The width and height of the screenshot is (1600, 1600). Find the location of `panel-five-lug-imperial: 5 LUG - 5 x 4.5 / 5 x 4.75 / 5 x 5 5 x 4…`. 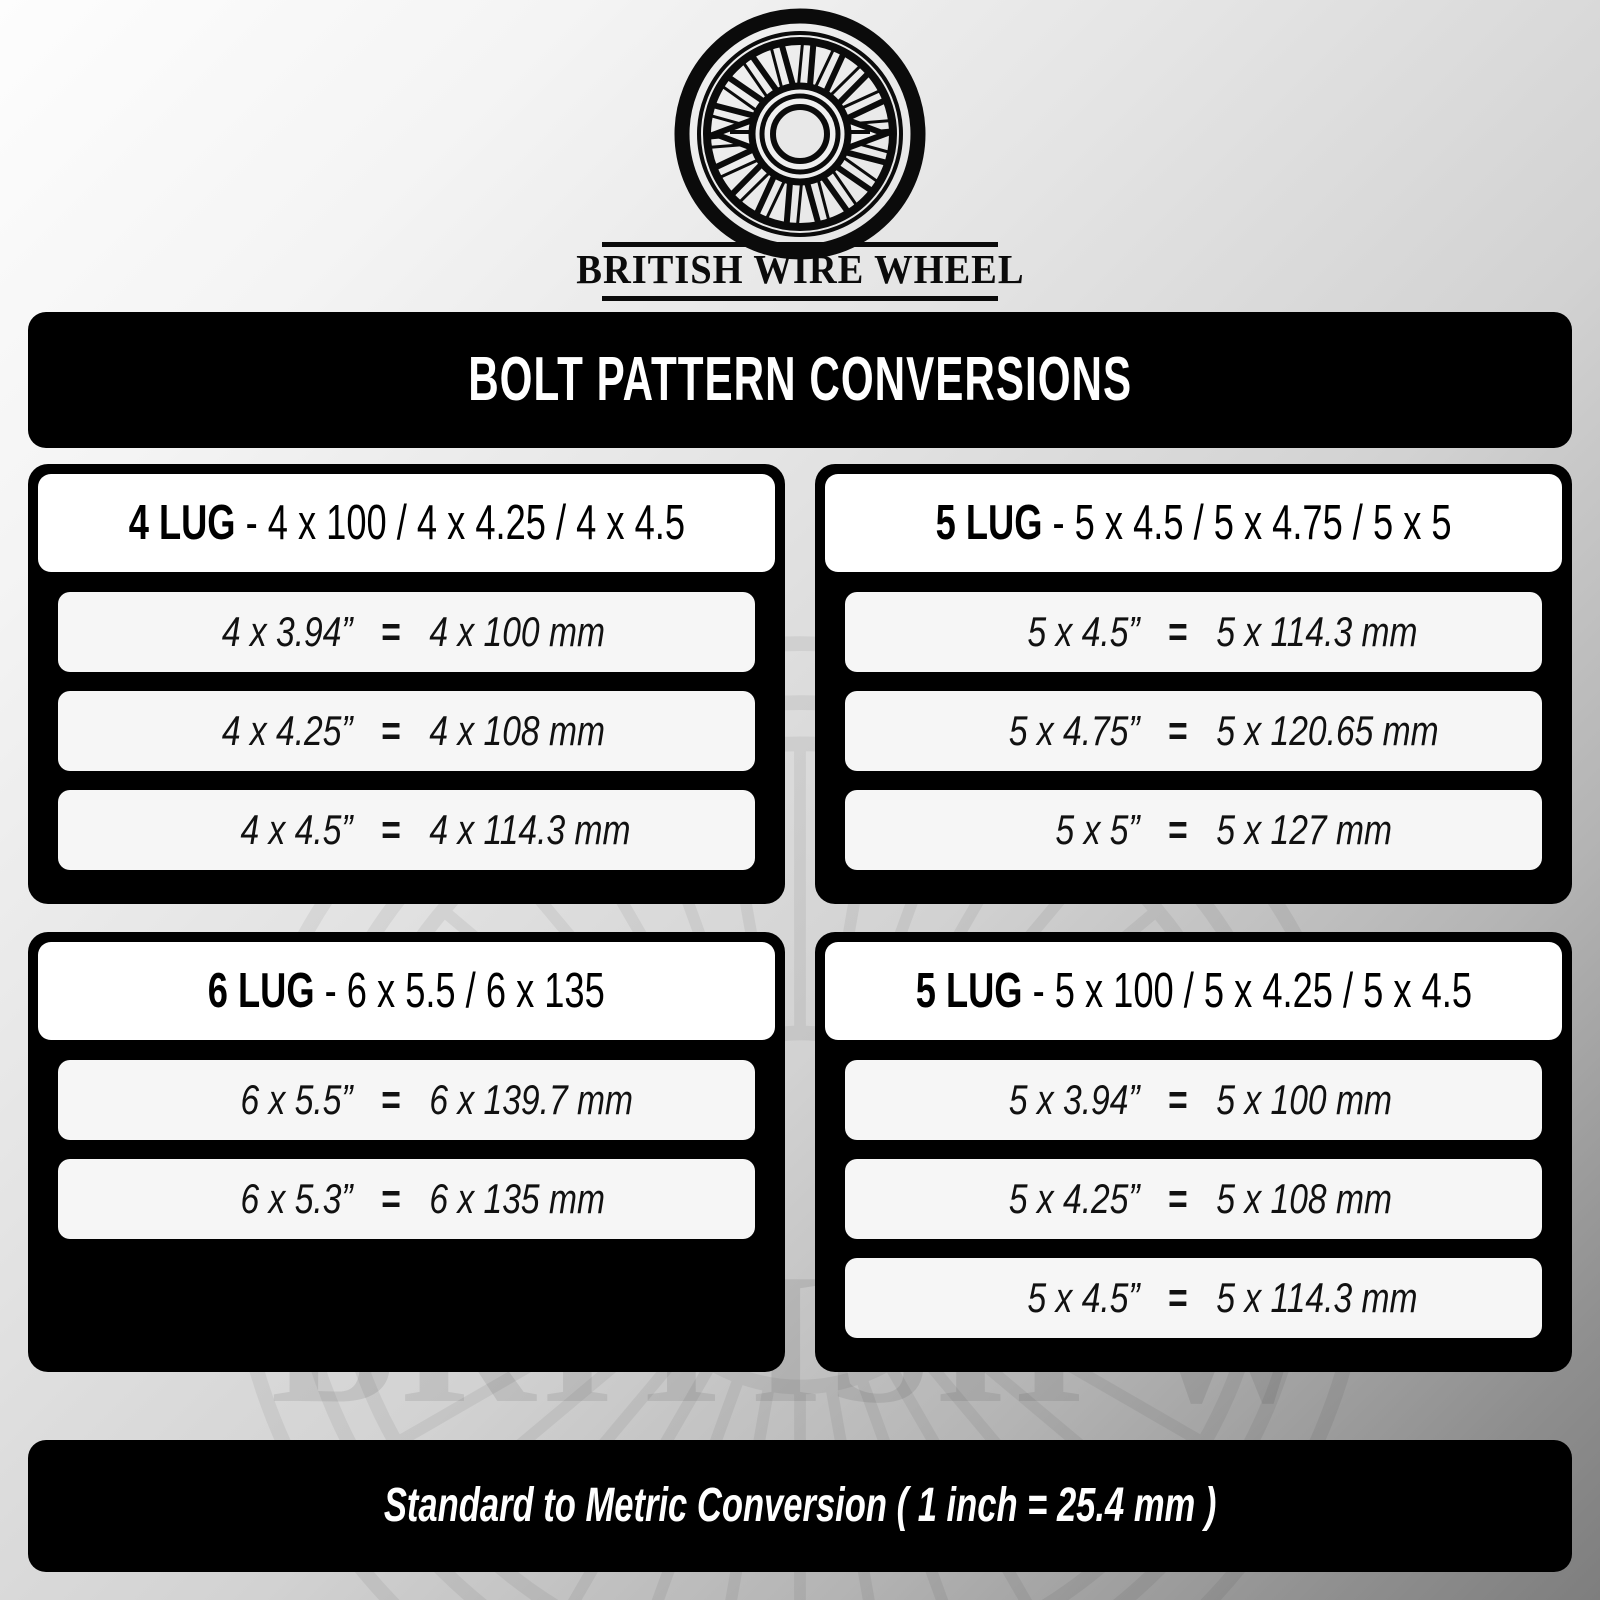

panel-five-lug-imperial: 5 LUG - 5 x 4.5 / 5 x 4.75 / 5 x 5 5 x 4… is located at coordinates (1193, 684).